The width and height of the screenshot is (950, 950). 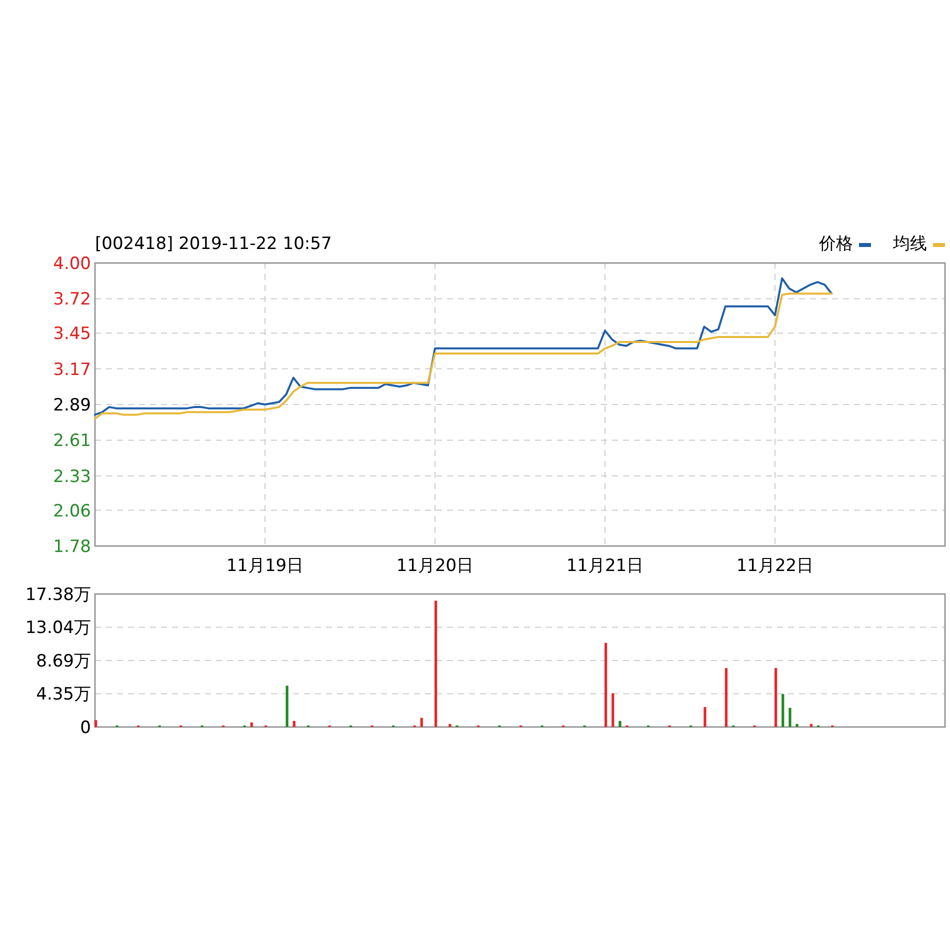 I want to click on chart-title: [002418] 2019-11-22 10:57, so click(x=213, y=244).